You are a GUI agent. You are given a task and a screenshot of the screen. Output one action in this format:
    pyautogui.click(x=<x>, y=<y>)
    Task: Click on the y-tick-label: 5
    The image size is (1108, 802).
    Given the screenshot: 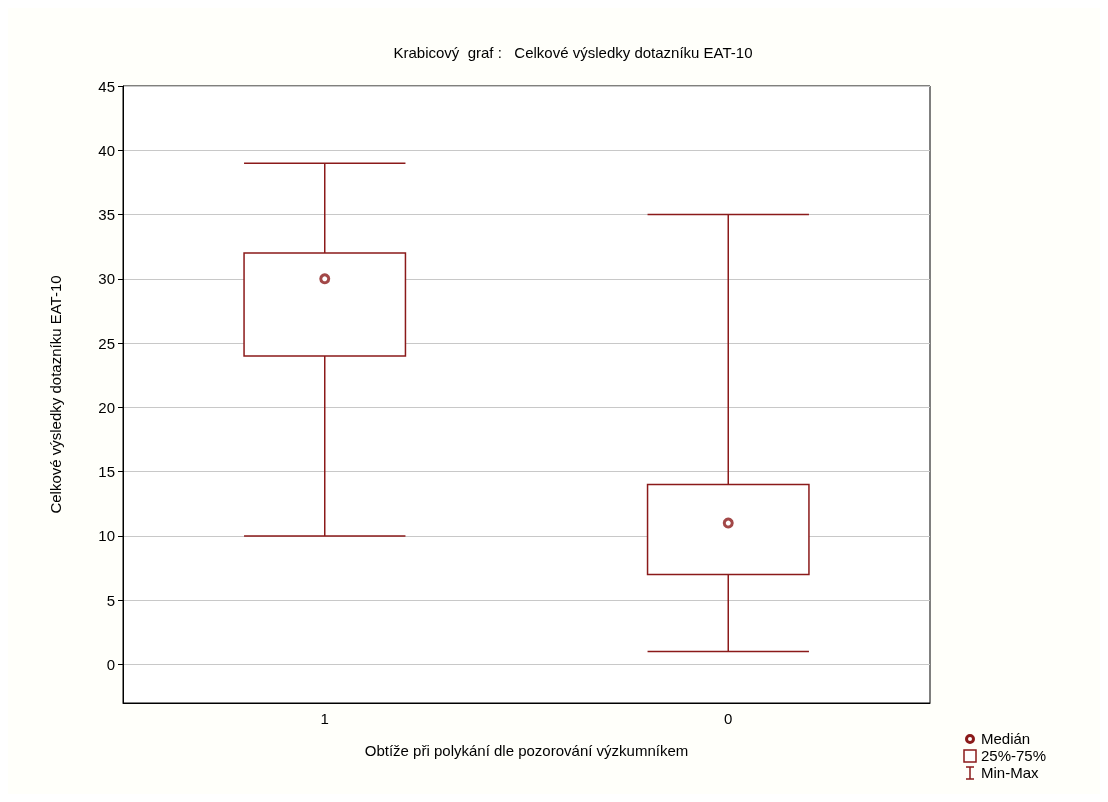 What is the action you would take?
    pyautogui.click(x=110, y=600)
    